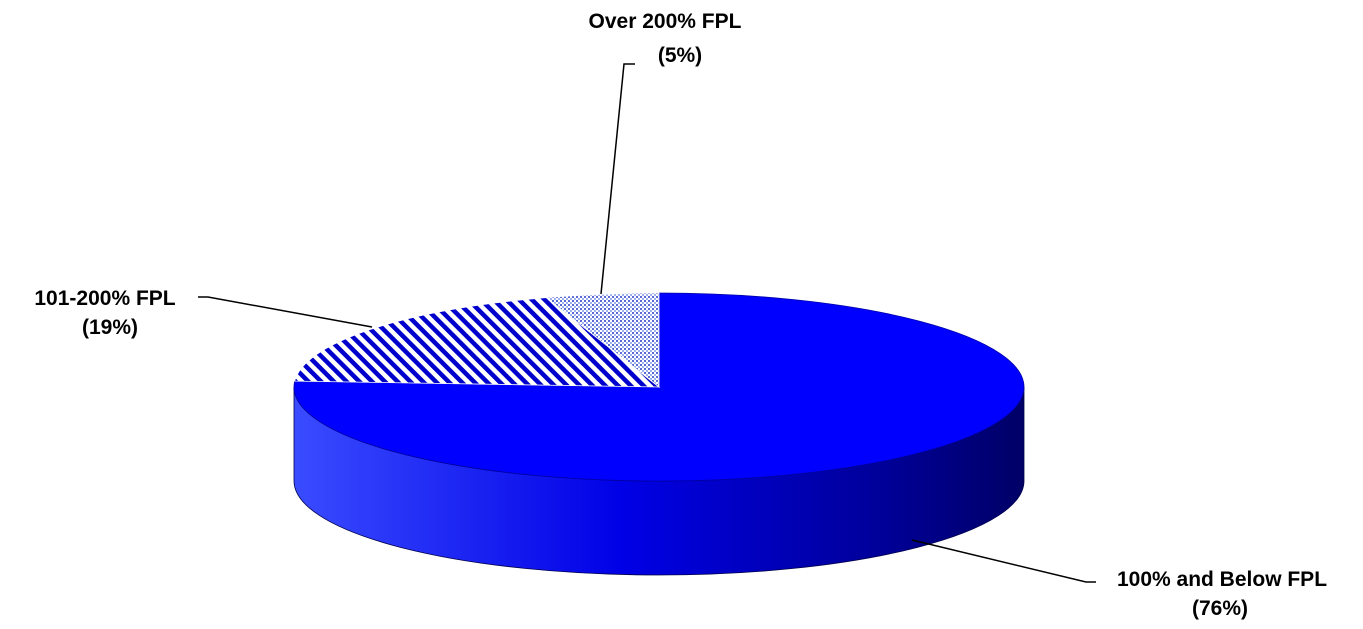 The width and height of the screenshot is (1363, 629). What do you see at coordinates (665, 38) in the screenshot?
I see `slice-label-over-200: Over 200% FPL (5%)` at bounding box center [665, 38].